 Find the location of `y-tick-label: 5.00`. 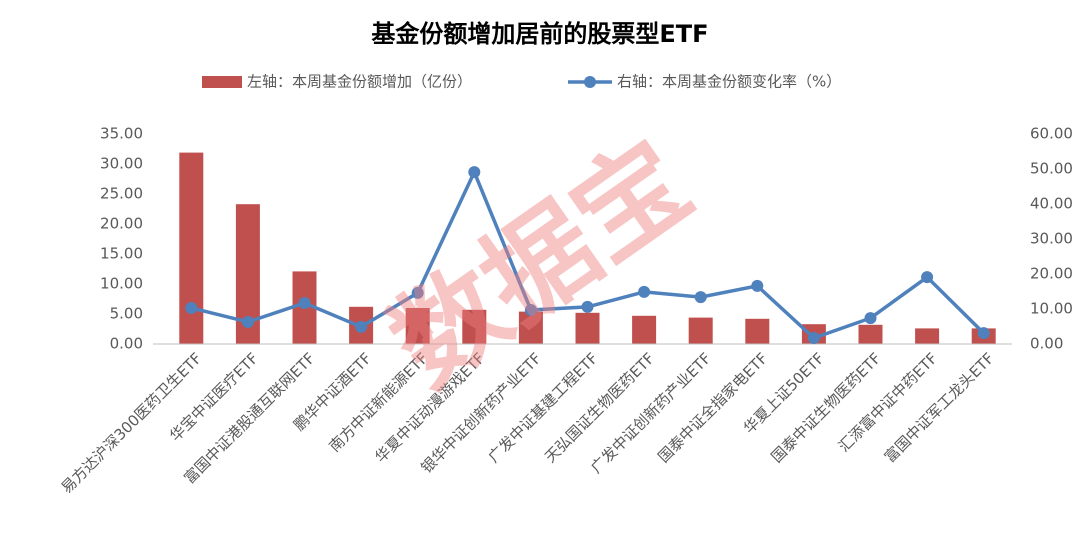

y-tick-label: 5.00 is located at coordinates (126, 314).